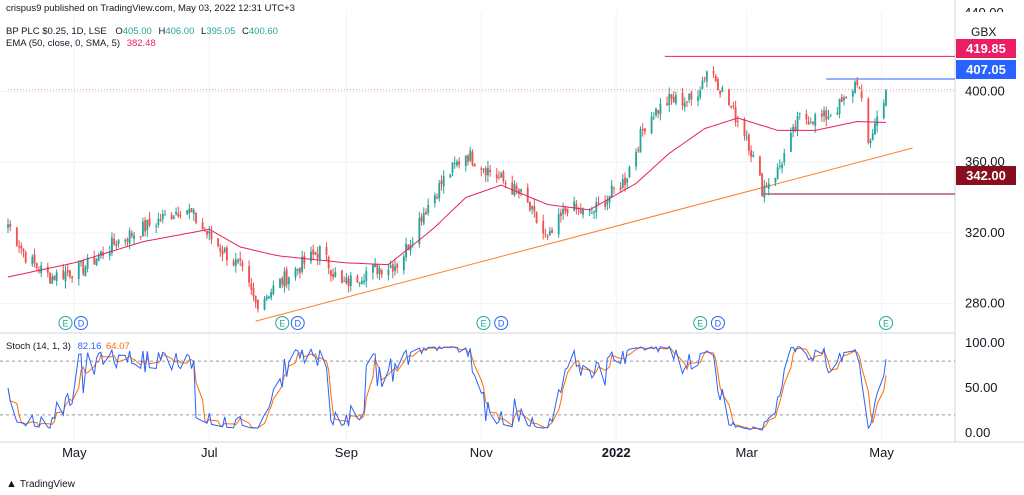  I want to click on time-axis: May Jul Sep Nov 2022 Mar May, so click(478, 452).